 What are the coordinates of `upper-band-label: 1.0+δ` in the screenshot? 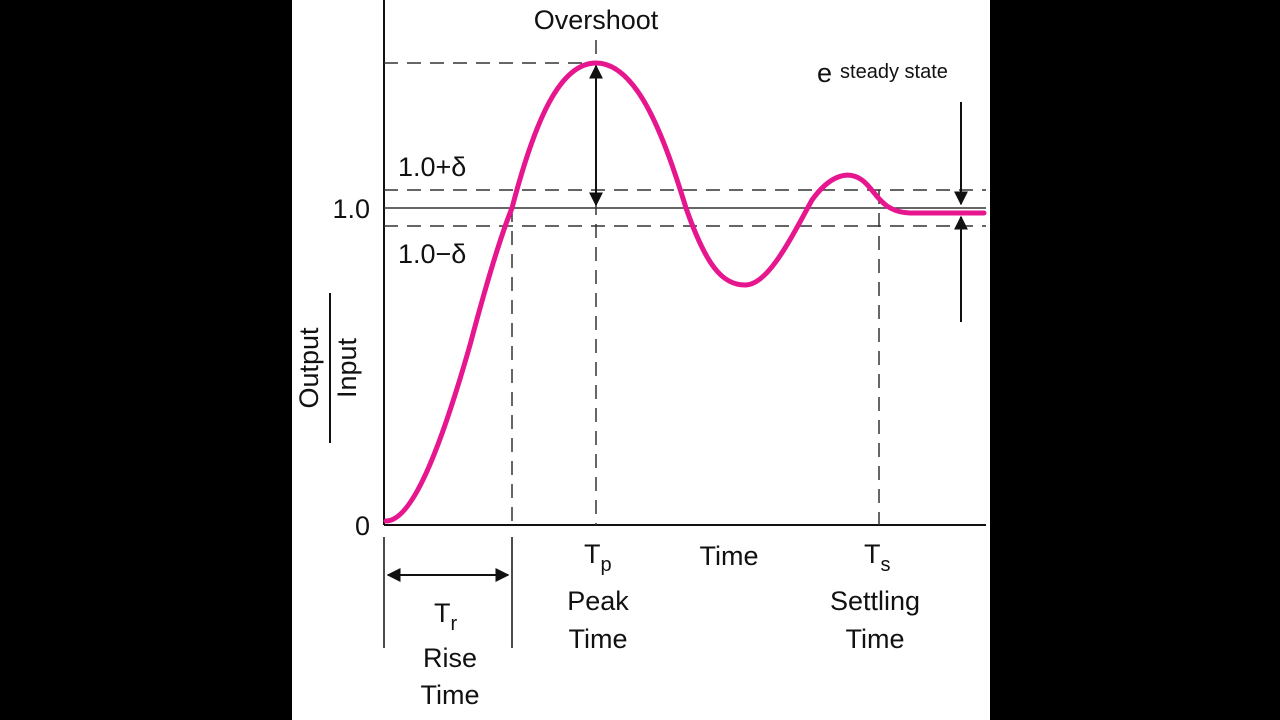 It's located at (432, 167).